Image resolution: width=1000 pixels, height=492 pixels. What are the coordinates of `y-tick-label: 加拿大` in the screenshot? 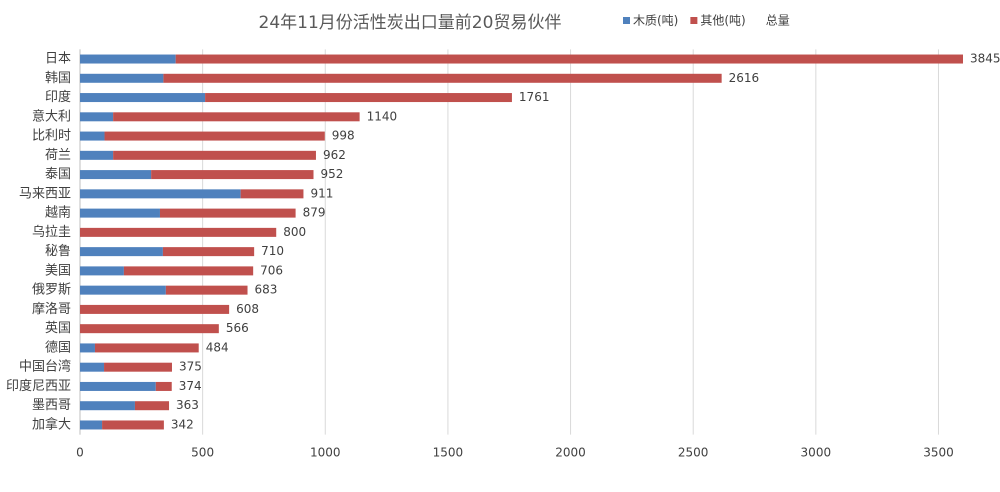 It's located at (51, 424).